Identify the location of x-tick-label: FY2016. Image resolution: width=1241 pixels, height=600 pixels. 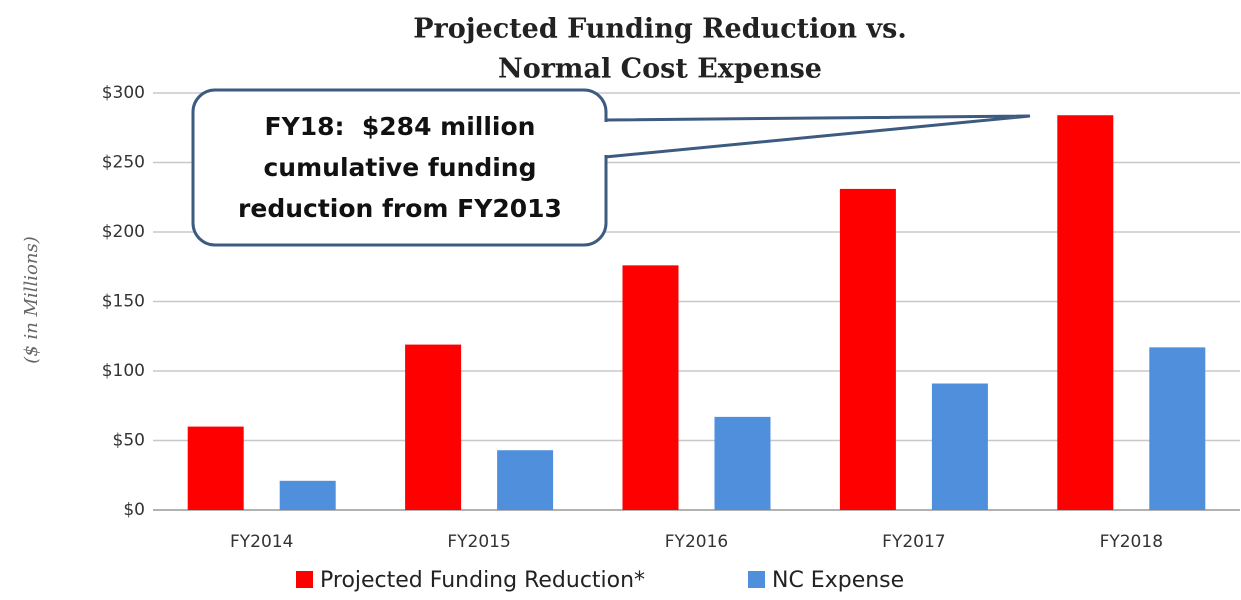
(696, 542).